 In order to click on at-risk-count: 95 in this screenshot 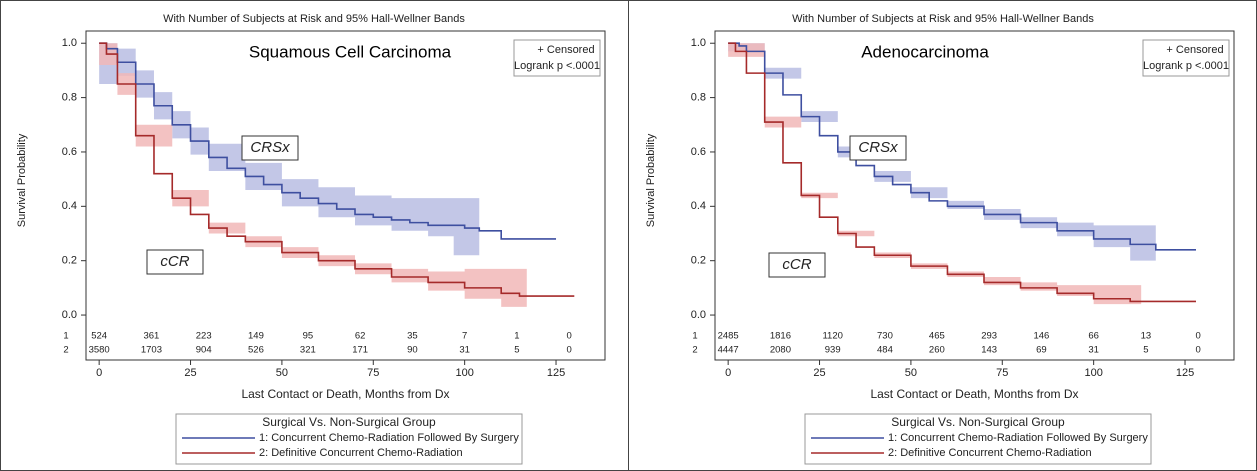, I will do `click(308, 336)`.